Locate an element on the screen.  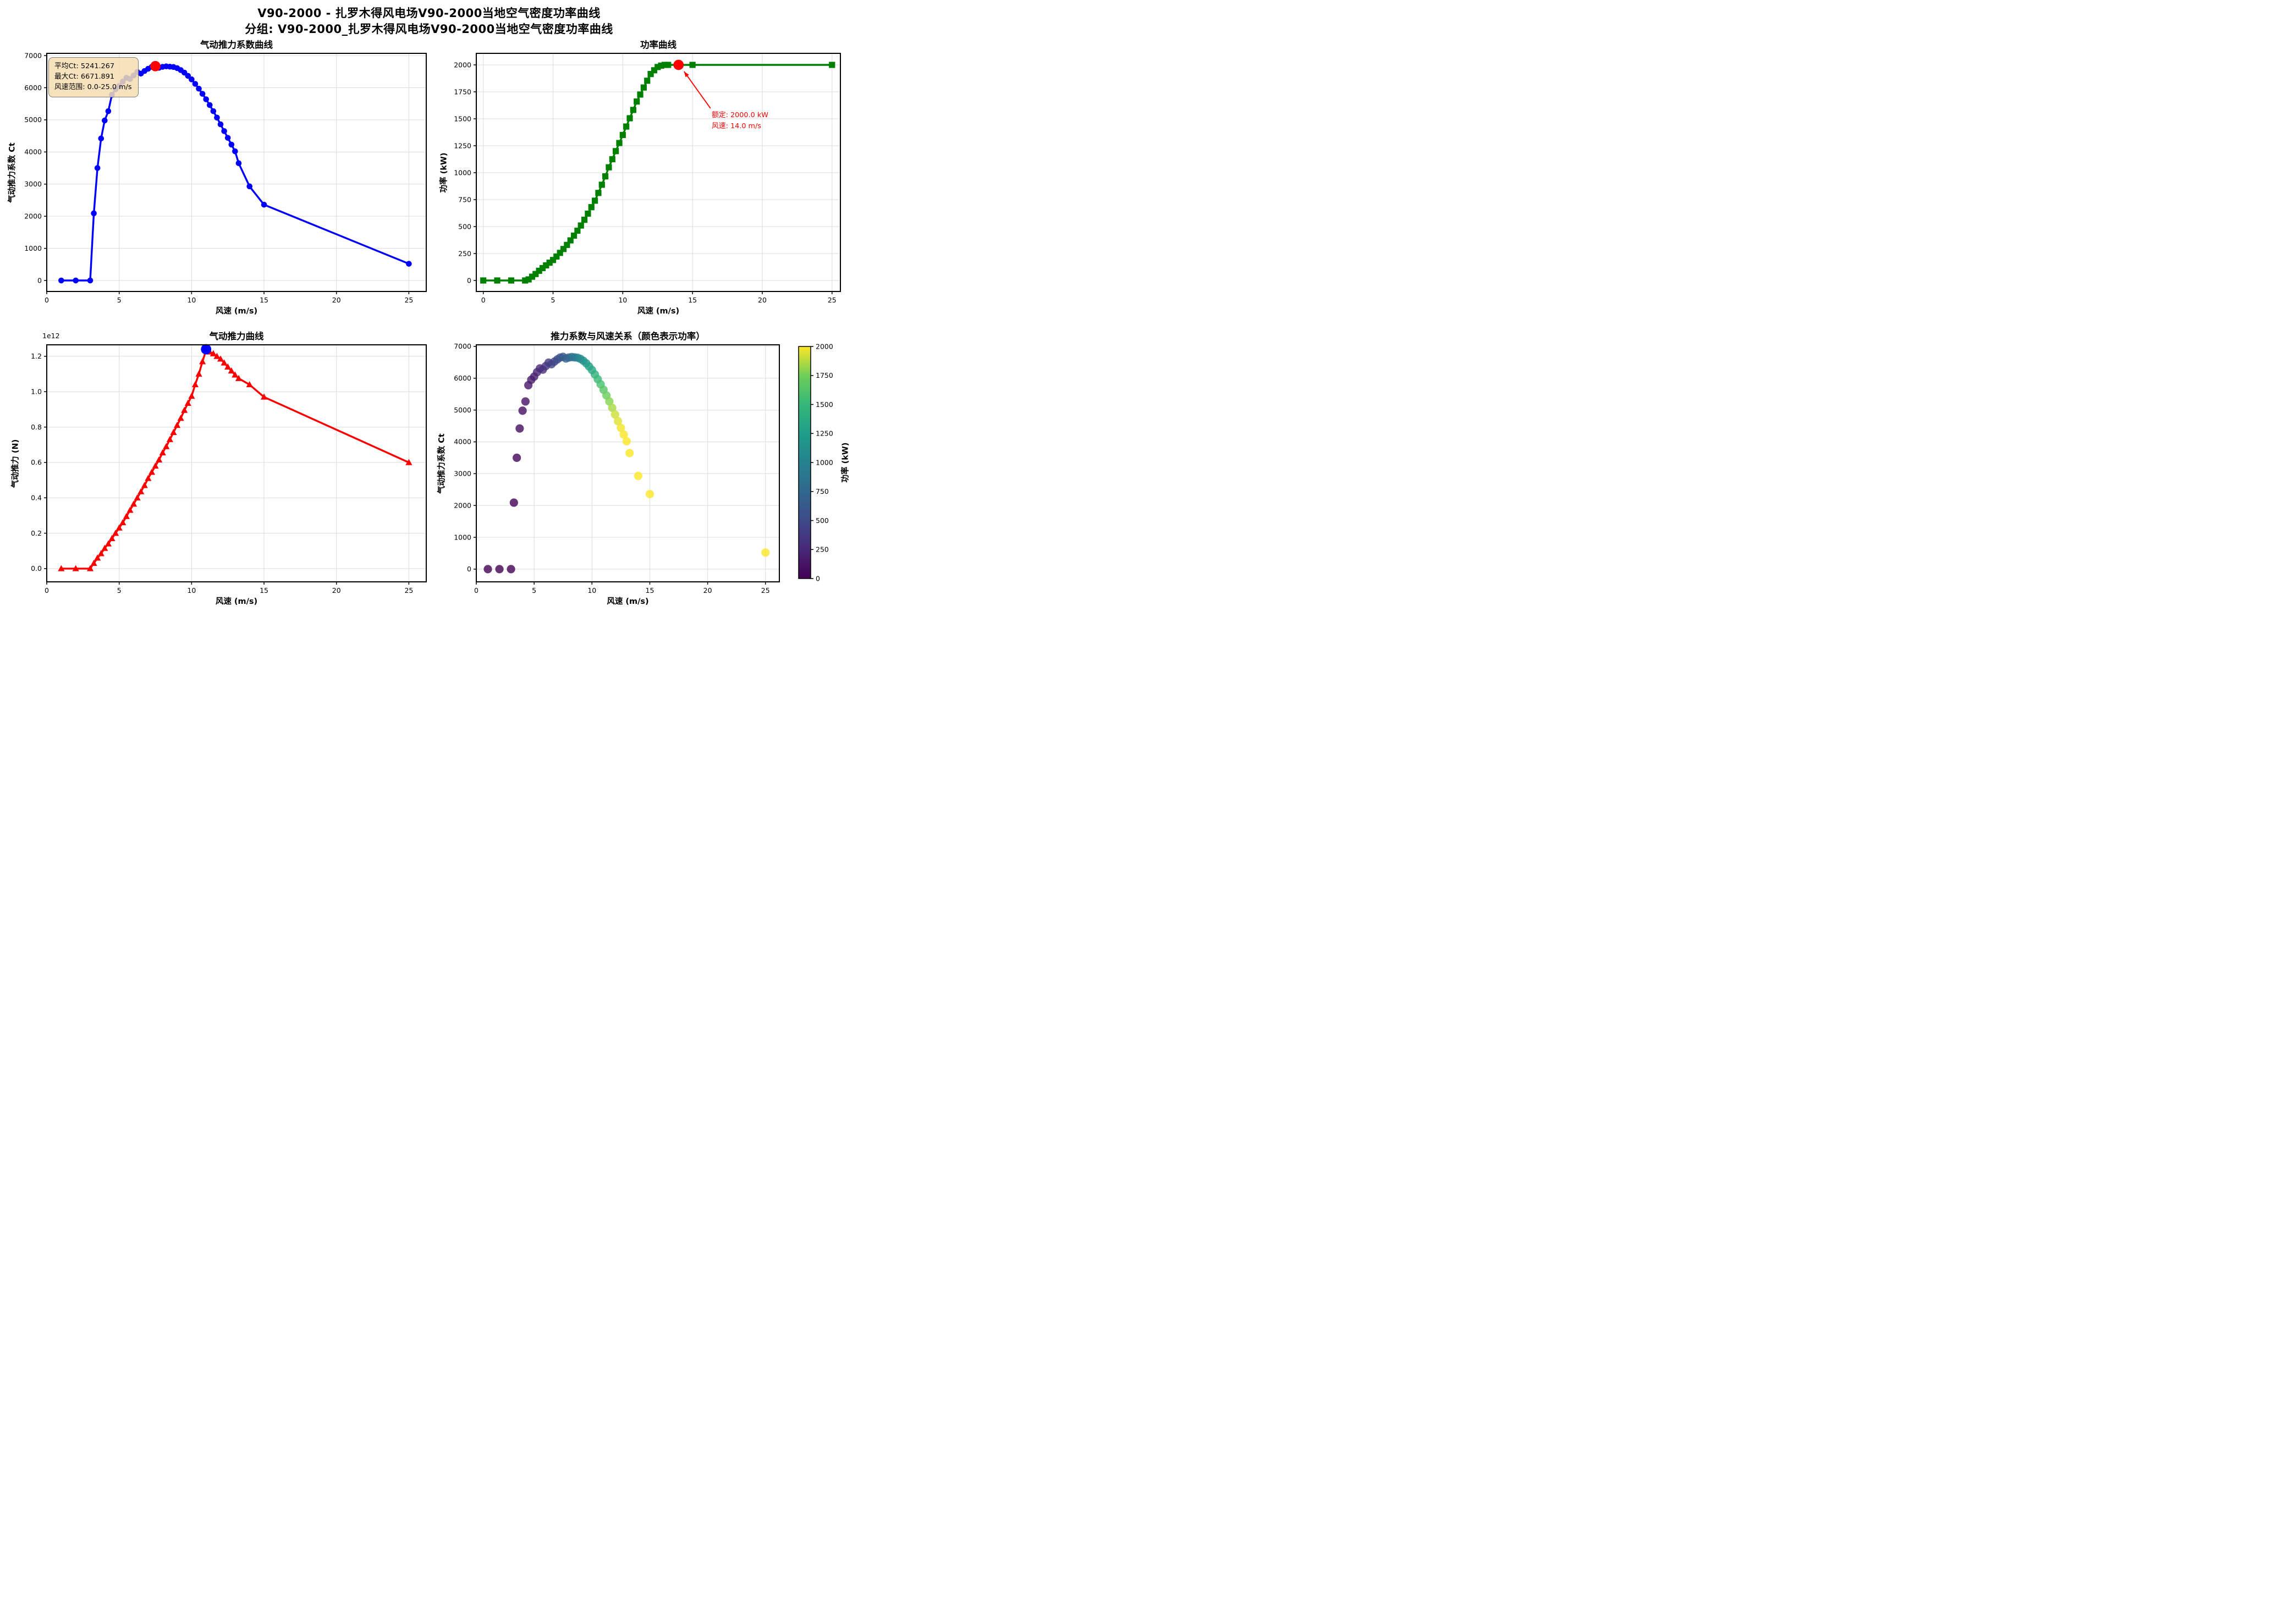
scatter-title: 推力系数与风速关系（颜色表示功率） is located at coordinates (628, 336).